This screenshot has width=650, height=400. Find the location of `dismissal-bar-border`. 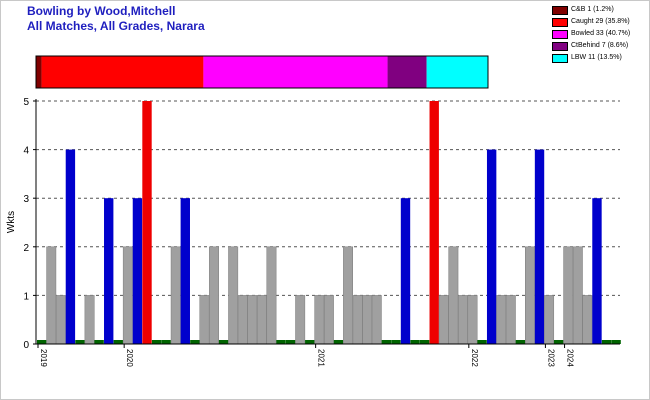

dismissal-bar-border is located at coordinates (262, 72).